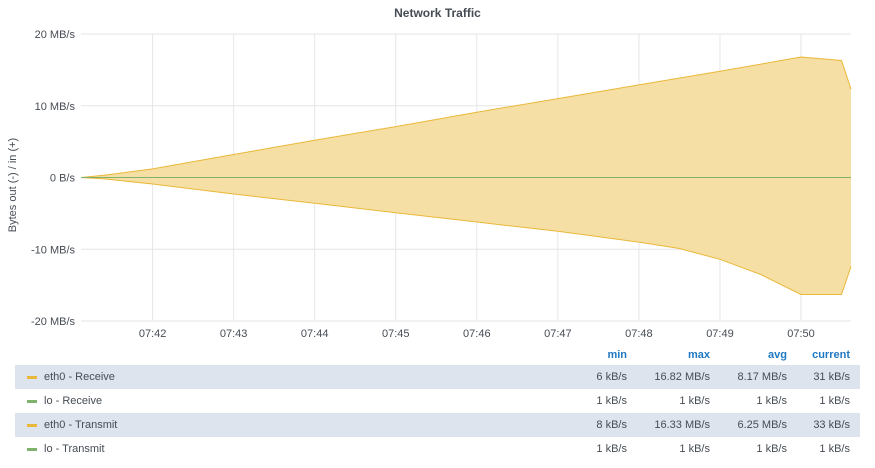 The width and height of the screenshot is (875, 468). Describe the element at coordinates (74, 449) in the screenshot. I see `legend-series-name: lo - Transmit` at that location.